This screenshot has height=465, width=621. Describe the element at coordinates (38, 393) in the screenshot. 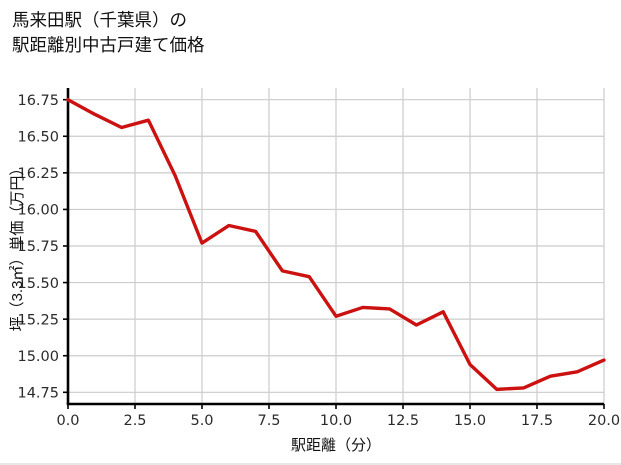

I see `y-tick-label: 14.75` at that location.